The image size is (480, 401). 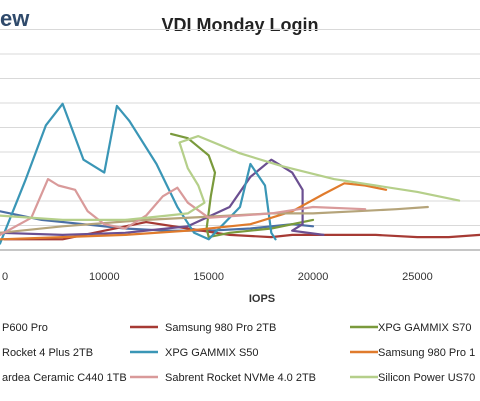 What do you see at coordinates (64, 378) in the screenshot?
I see `legend-label: ardea Ceramic C440 1TB` at bounding box center [64, 378].